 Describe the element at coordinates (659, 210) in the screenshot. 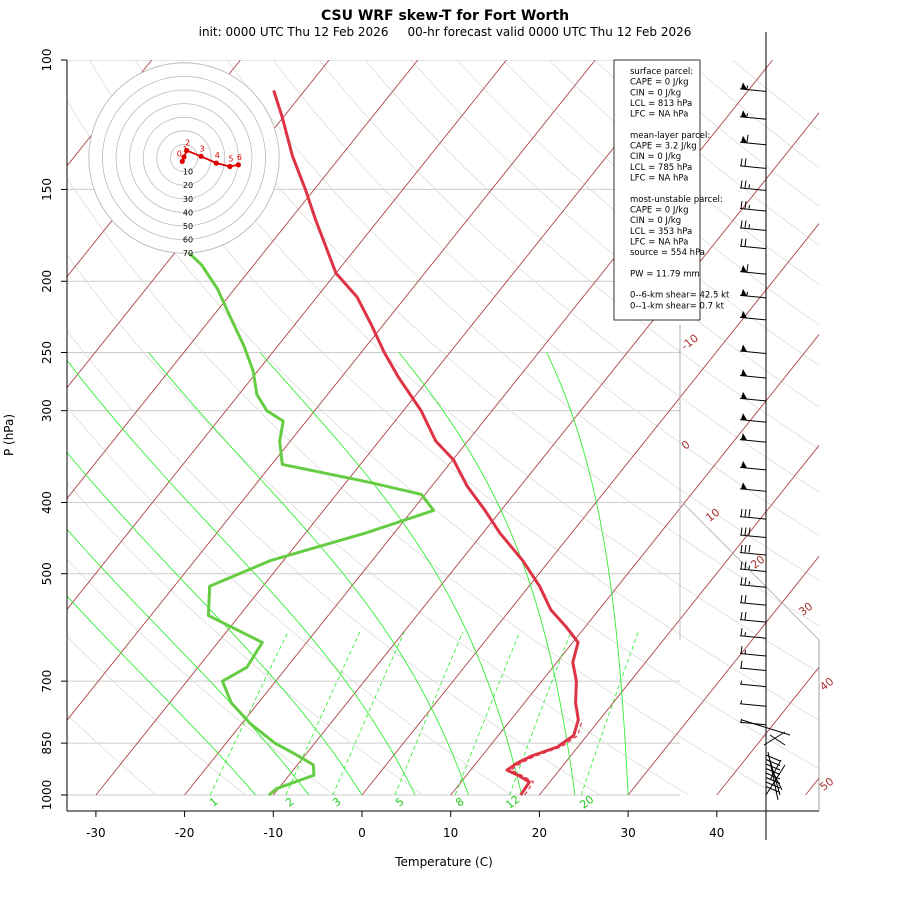

I see `parcel-info-line: CAPE = 0 J/kg` at that location.